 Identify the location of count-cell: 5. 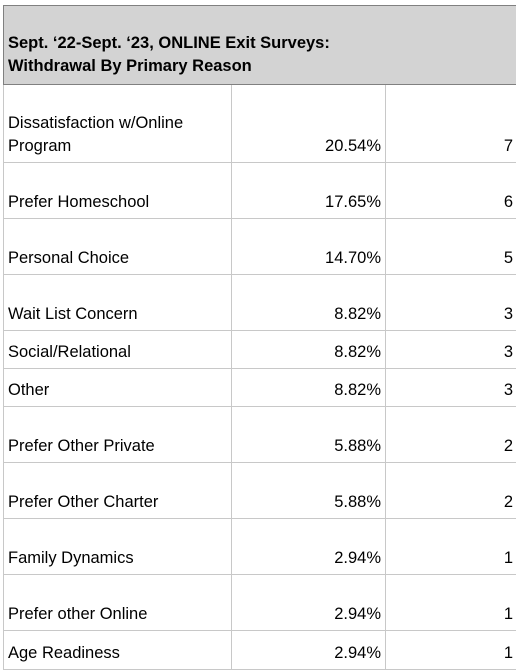
(451, 247).